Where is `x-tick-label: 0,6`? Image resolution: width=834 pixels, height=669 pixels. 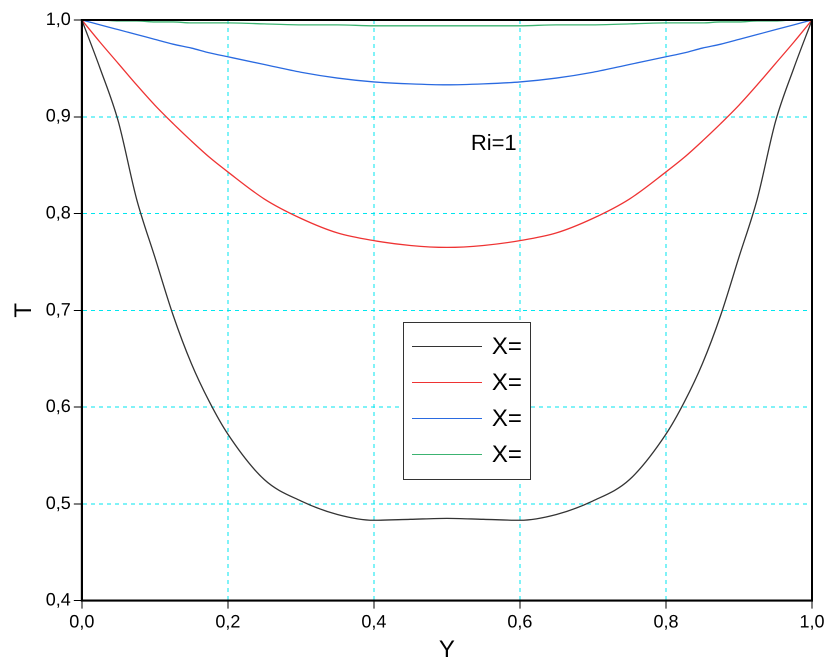 x-tick-label: 0,6 is located at coordinates (519, 621).